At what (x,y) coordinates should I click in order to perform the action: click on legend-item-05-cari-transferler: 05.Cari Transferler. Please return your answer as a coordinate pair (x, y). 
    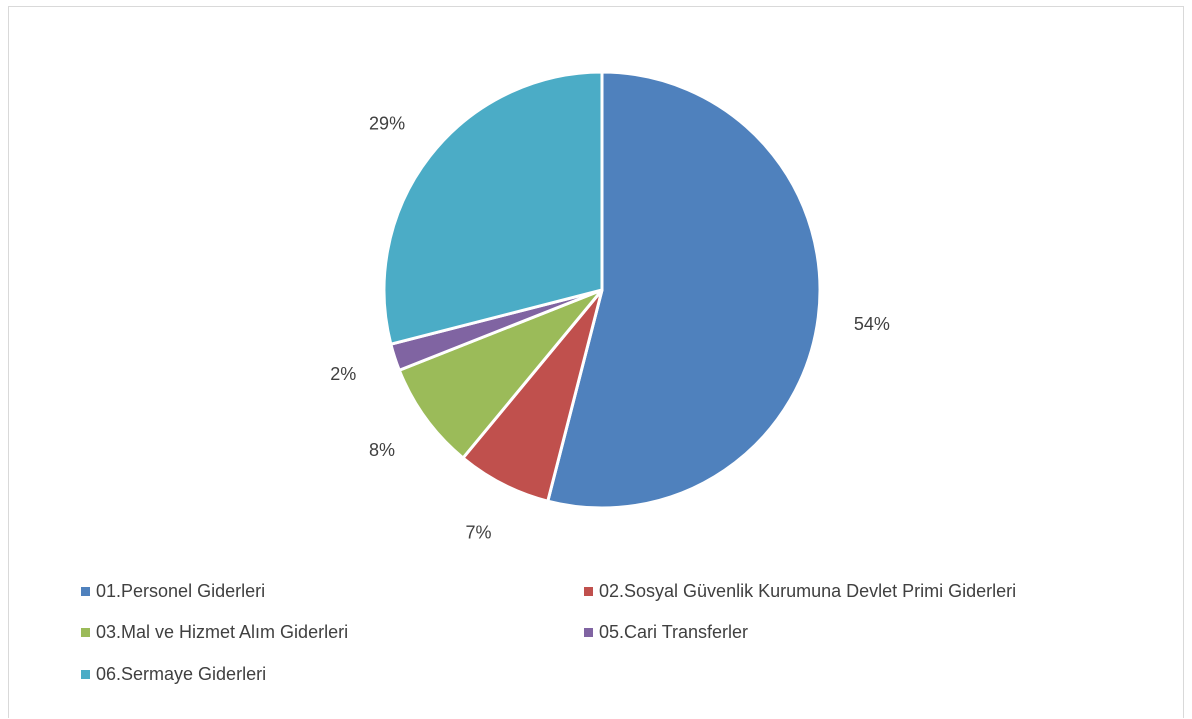
    Looking at the image, I should click on (666, 632).